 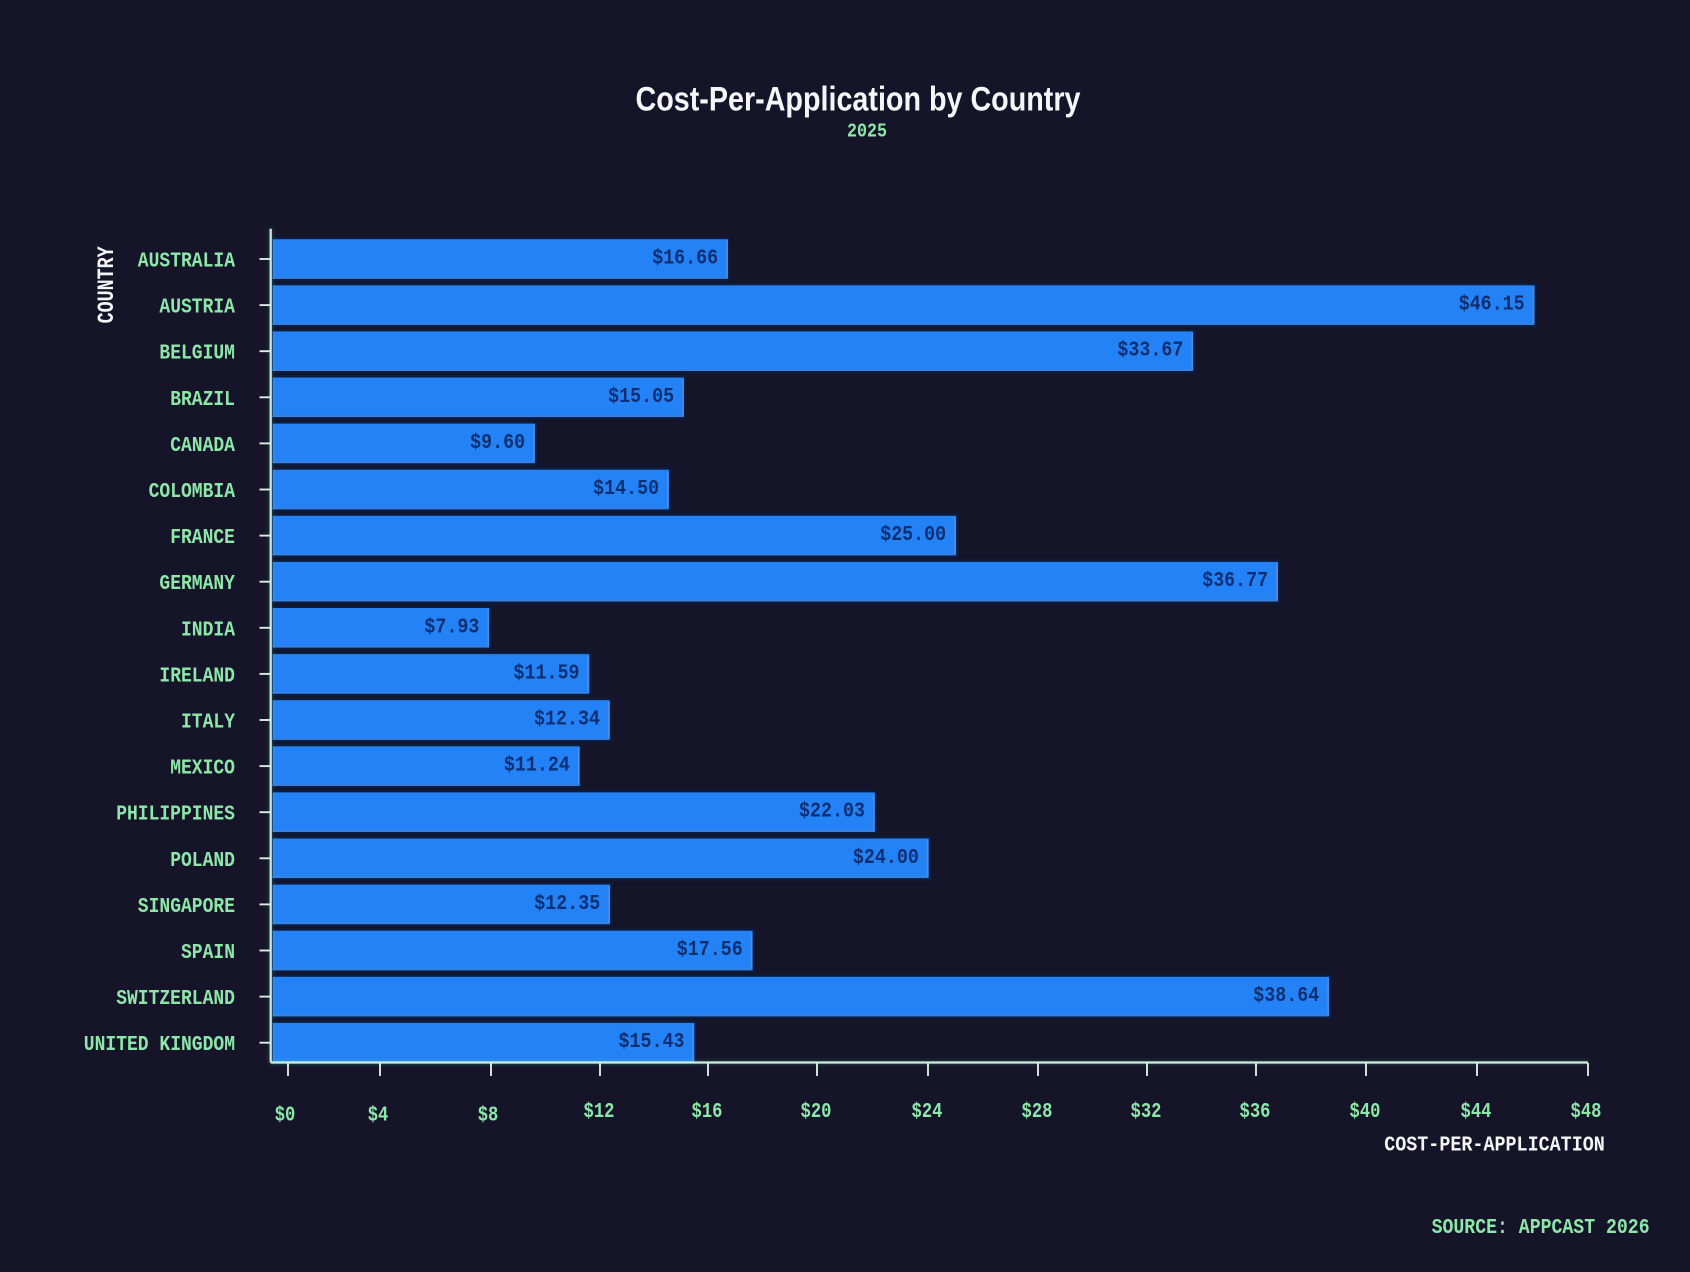 What do you see at coordinates (1235, 581) in the screenshot?
I see `svg-text: $36.77` at bounding box center [1235, 581].